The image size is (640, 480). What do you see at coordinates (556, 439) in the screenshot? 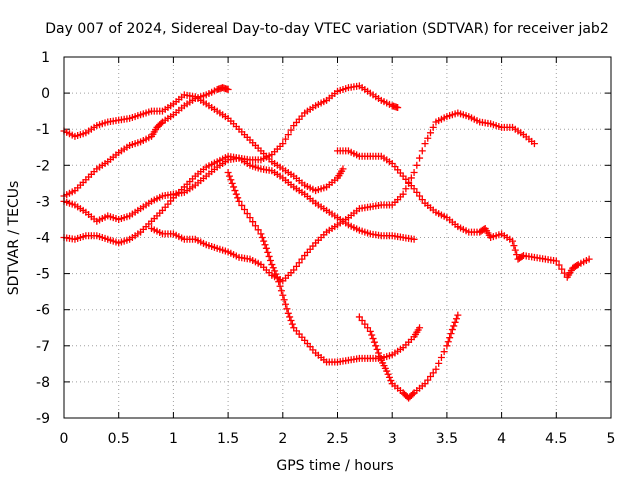
I see `x-tick-label: 4.5` at bounding box center [556, 439].